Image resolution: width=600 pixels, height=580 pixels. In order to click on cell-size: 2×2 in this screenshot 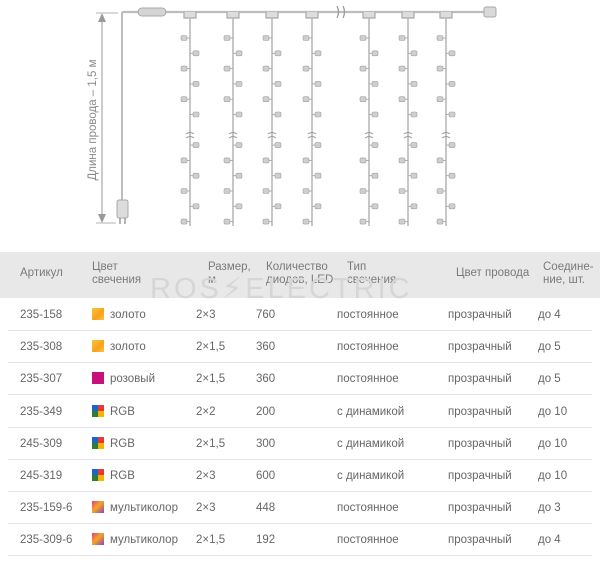, I will do `click(206, 411)`.